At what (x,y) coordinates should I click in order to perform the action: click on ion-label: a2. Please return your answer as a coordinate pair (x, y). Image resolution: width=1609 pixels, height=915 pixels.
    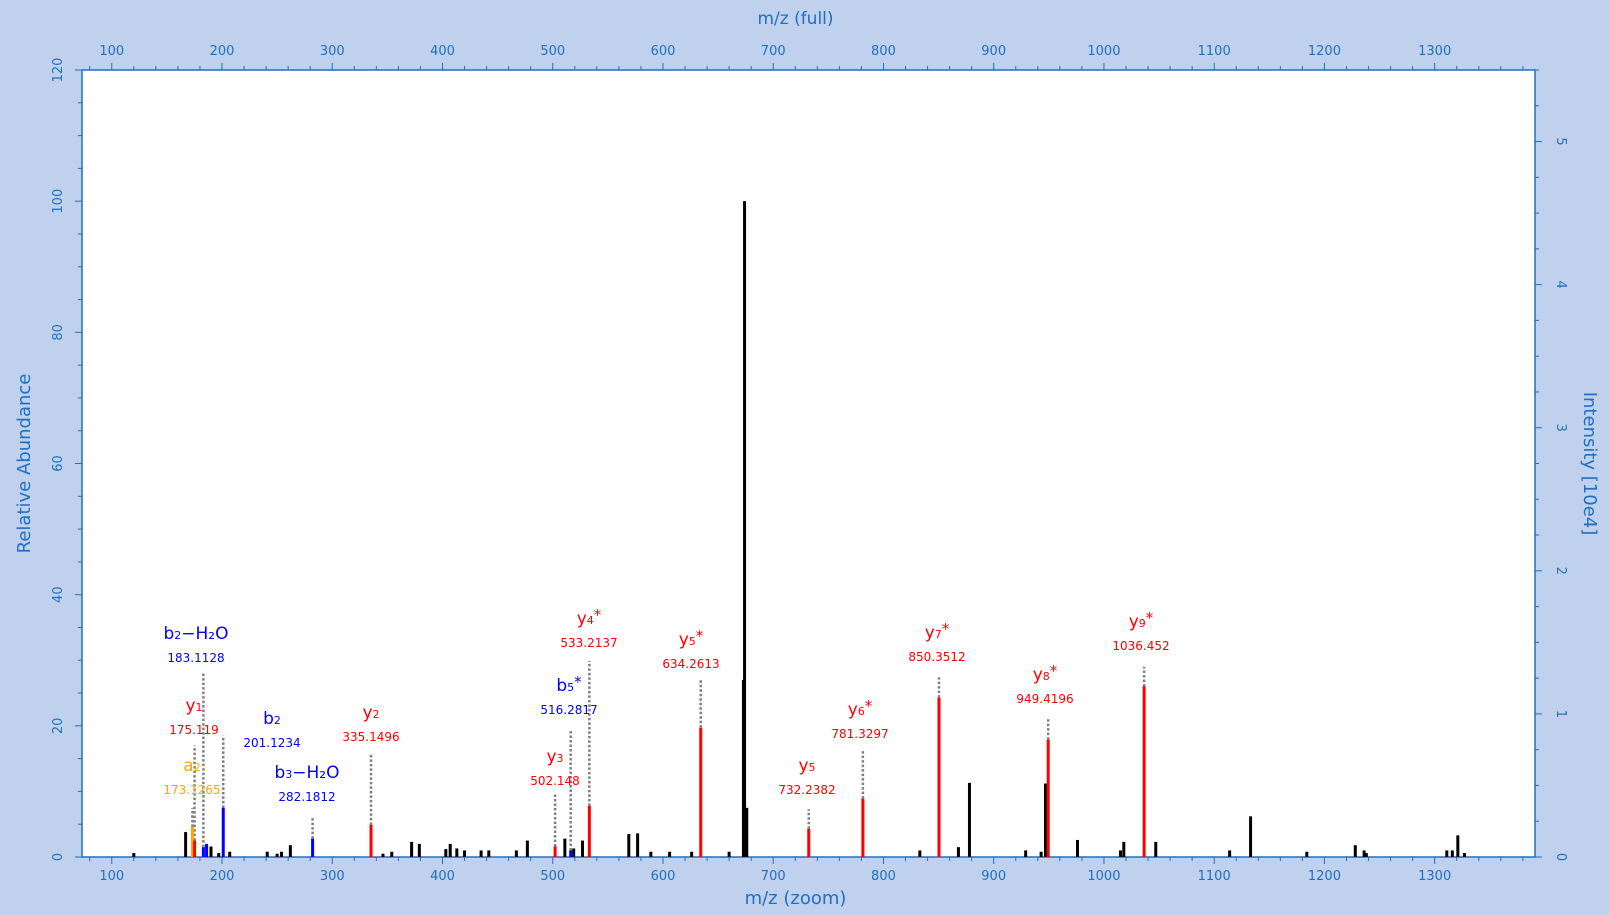
    Looking at the image, I should click on (191, 766).